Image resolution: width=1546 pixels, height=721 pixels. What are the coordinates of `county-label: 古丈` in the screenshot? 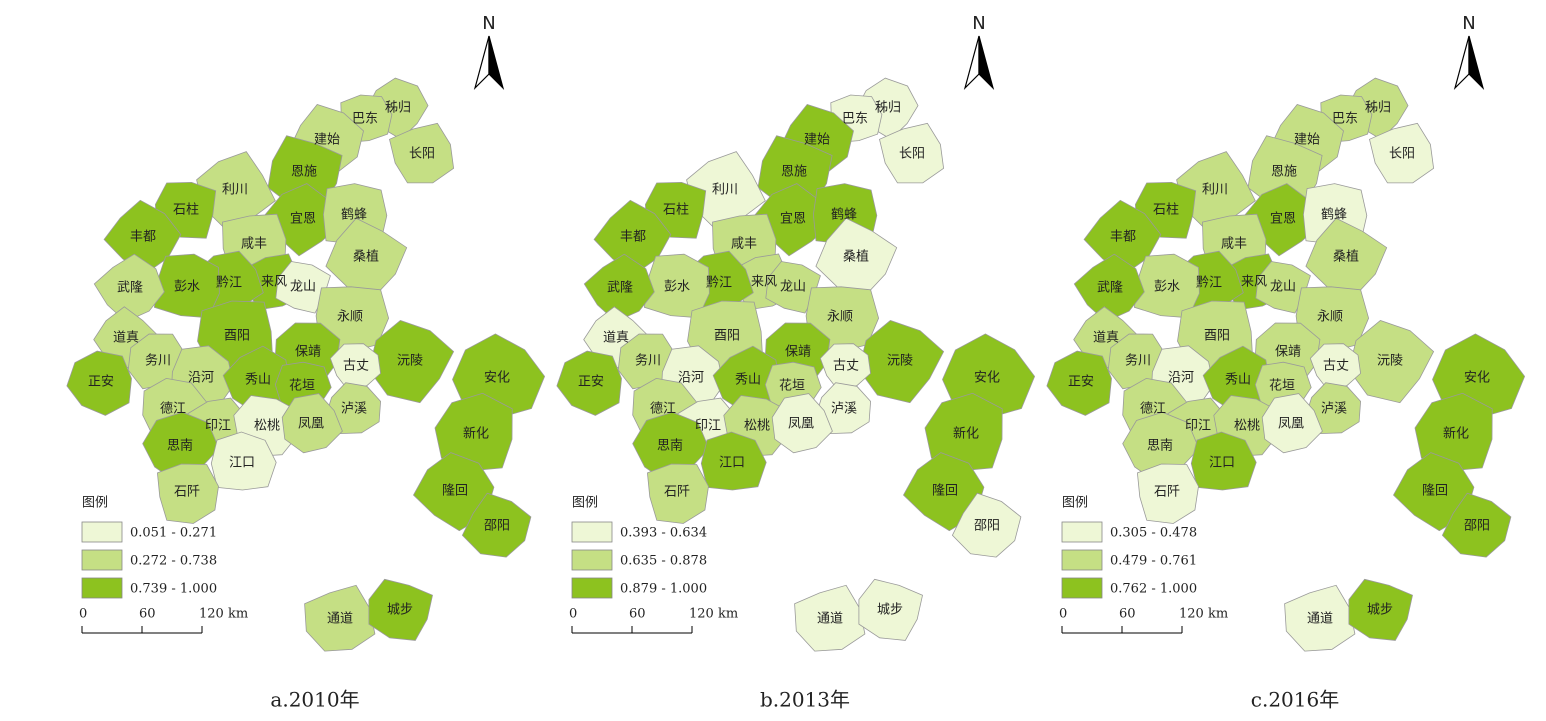 It's located at (356, 366).